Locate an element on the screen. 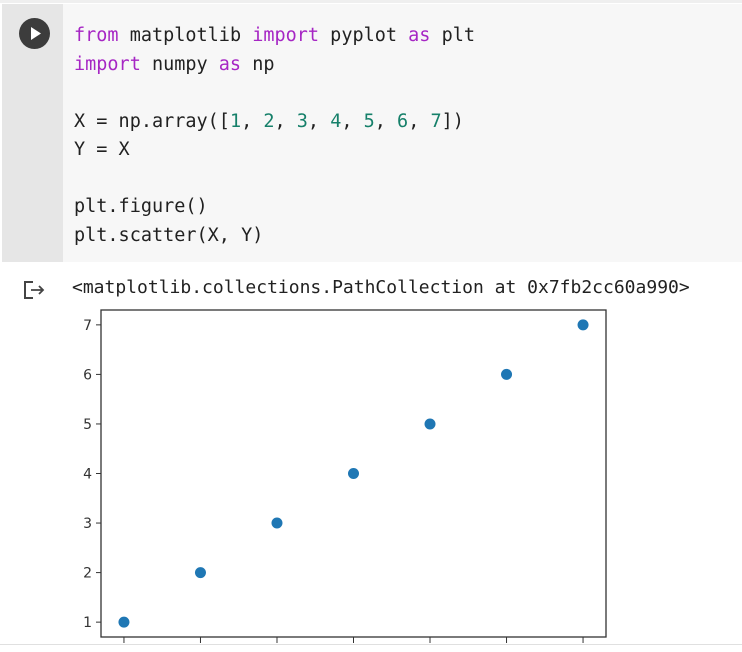  code-number: 5 is located at coordinates (369, 121).